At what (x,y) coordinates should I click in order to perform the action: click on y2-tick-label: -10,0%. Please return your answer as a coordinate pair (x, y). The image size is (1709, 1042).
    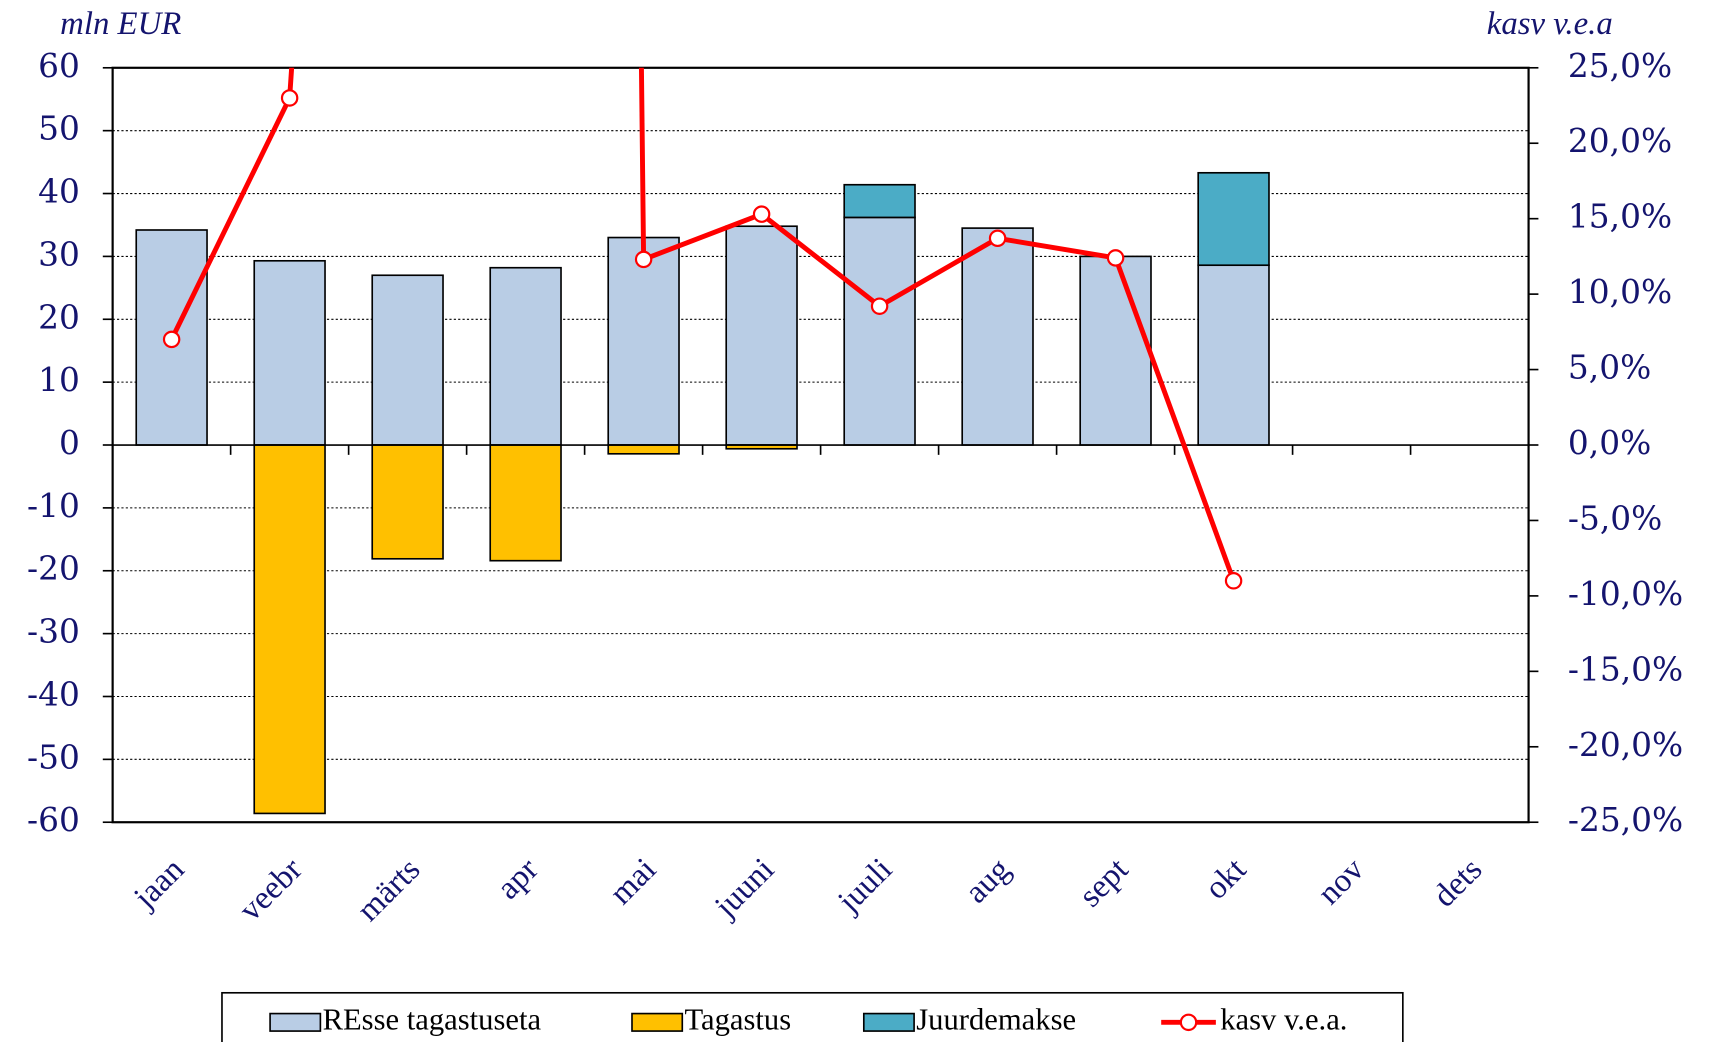
    Looking at the image, I should click on (1625, 594).